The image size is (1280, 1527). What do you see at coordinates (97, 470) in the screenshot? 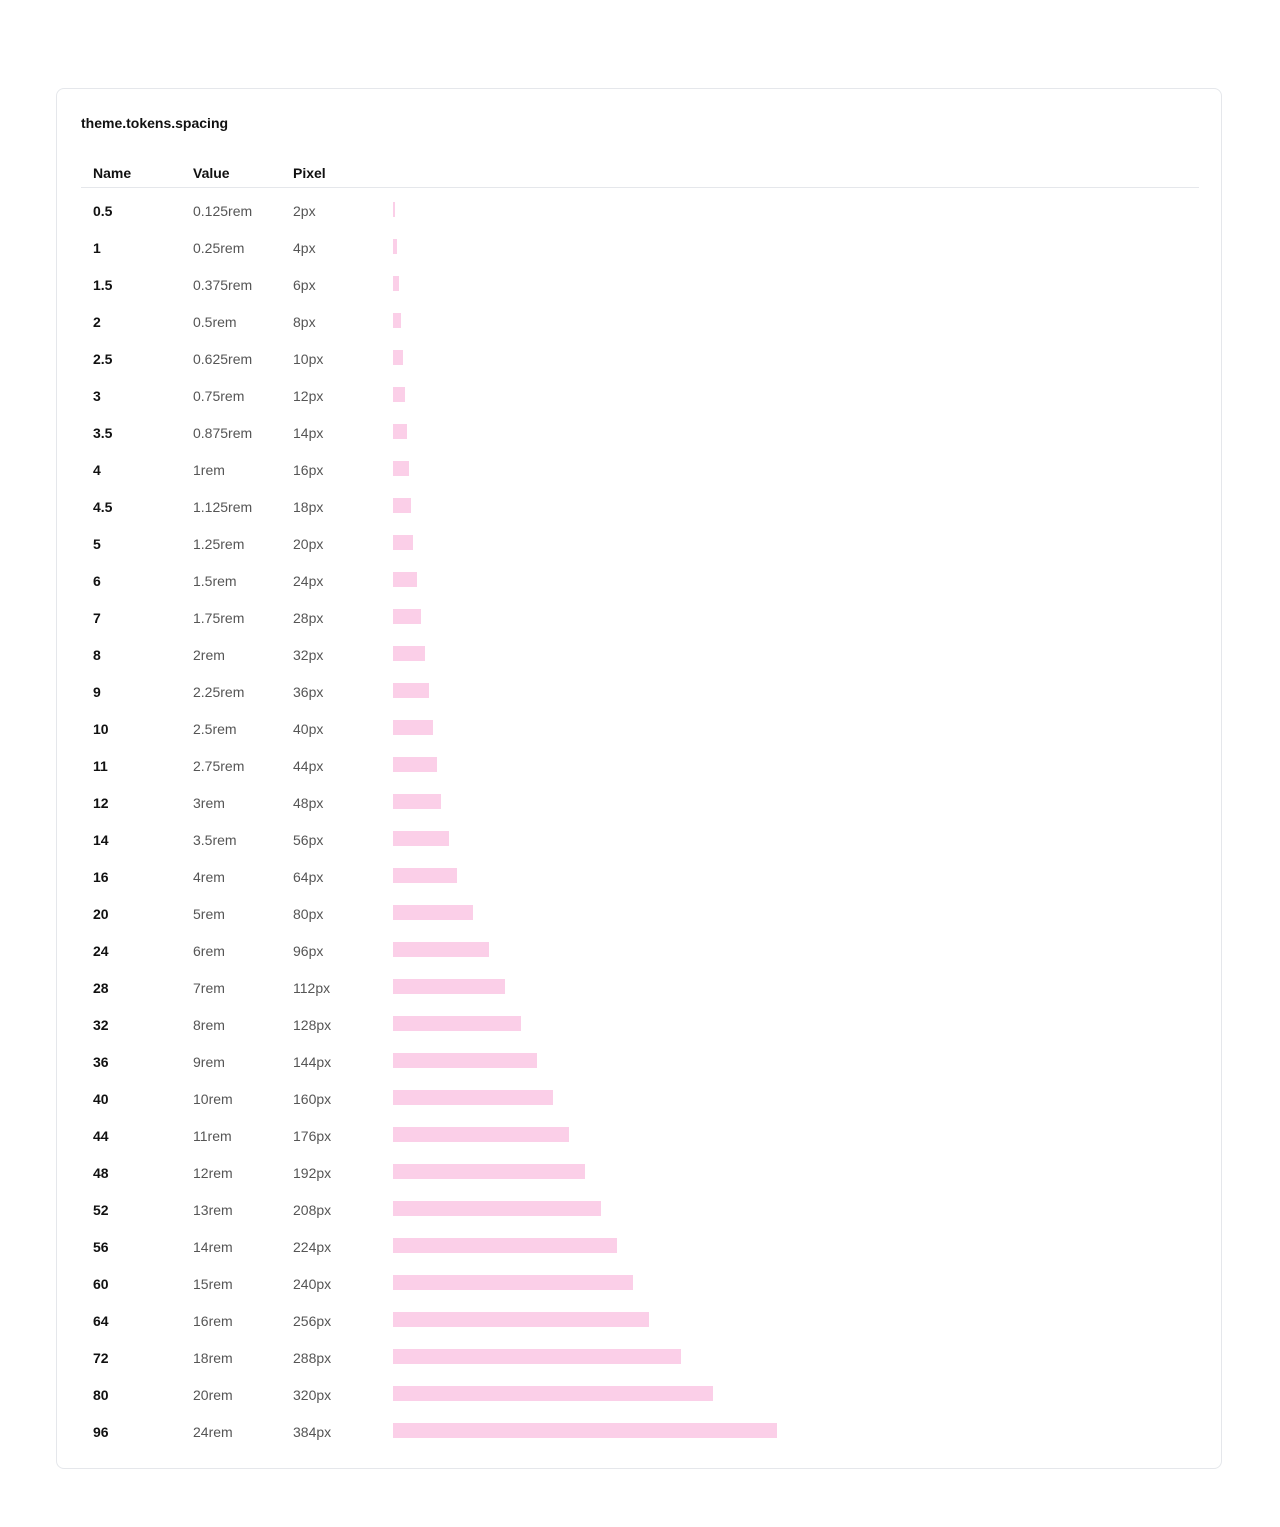
I see `token-name: 4` at bounding box center [97, 470].